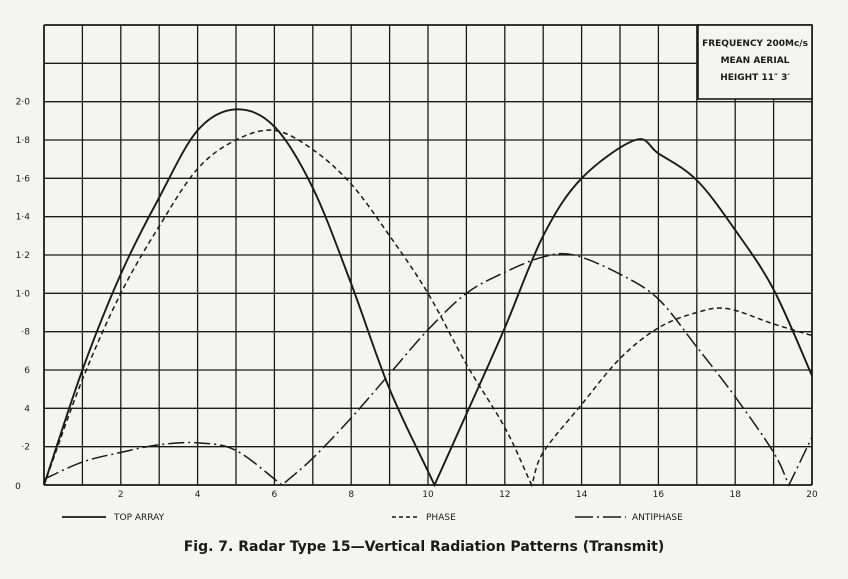 This screenshot has width=848, height=579. What do you see at coordinates (25, 333) in the screenshot?
I see `y-tick-label: ·8` at bounding box center [25, 333].